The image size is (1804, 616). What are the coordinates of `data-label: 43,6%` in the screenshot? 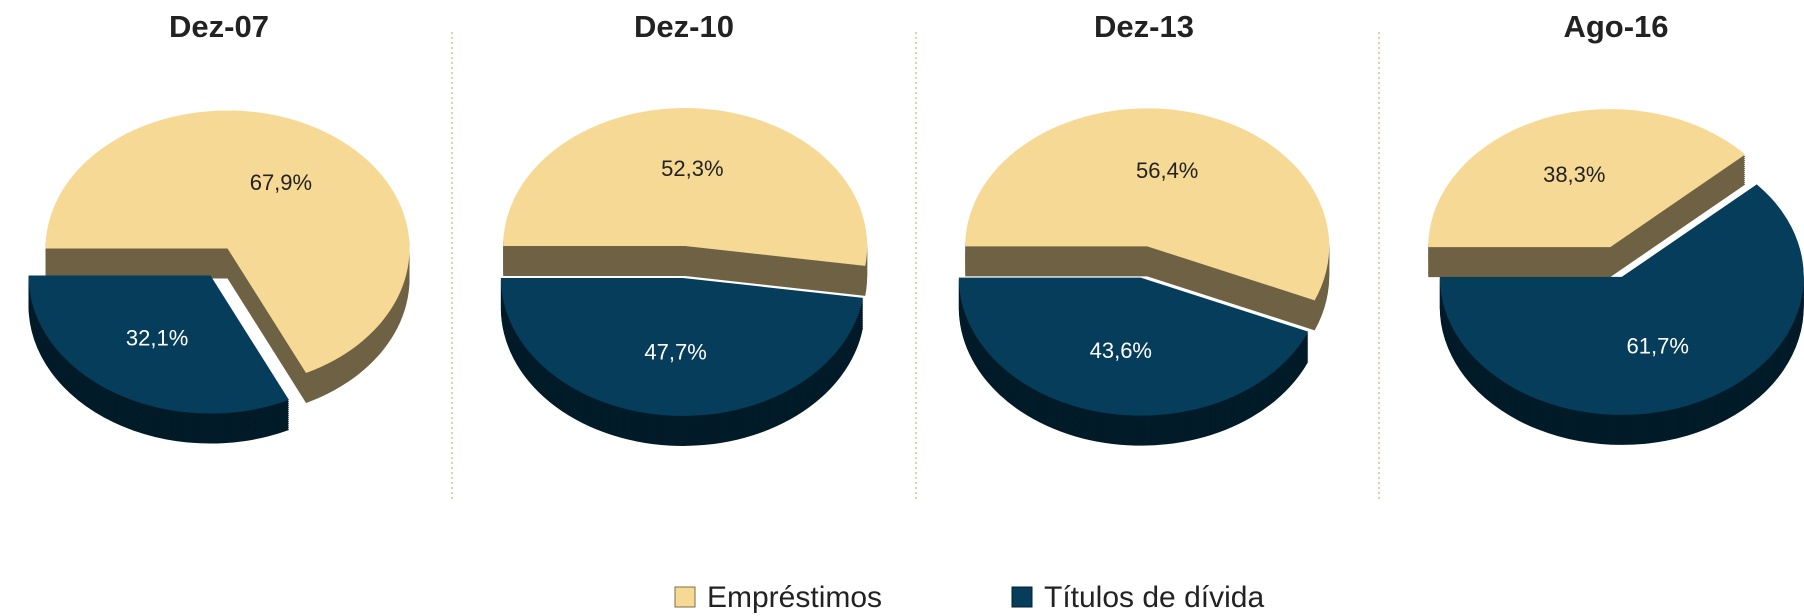 It's located at (1121, 350).